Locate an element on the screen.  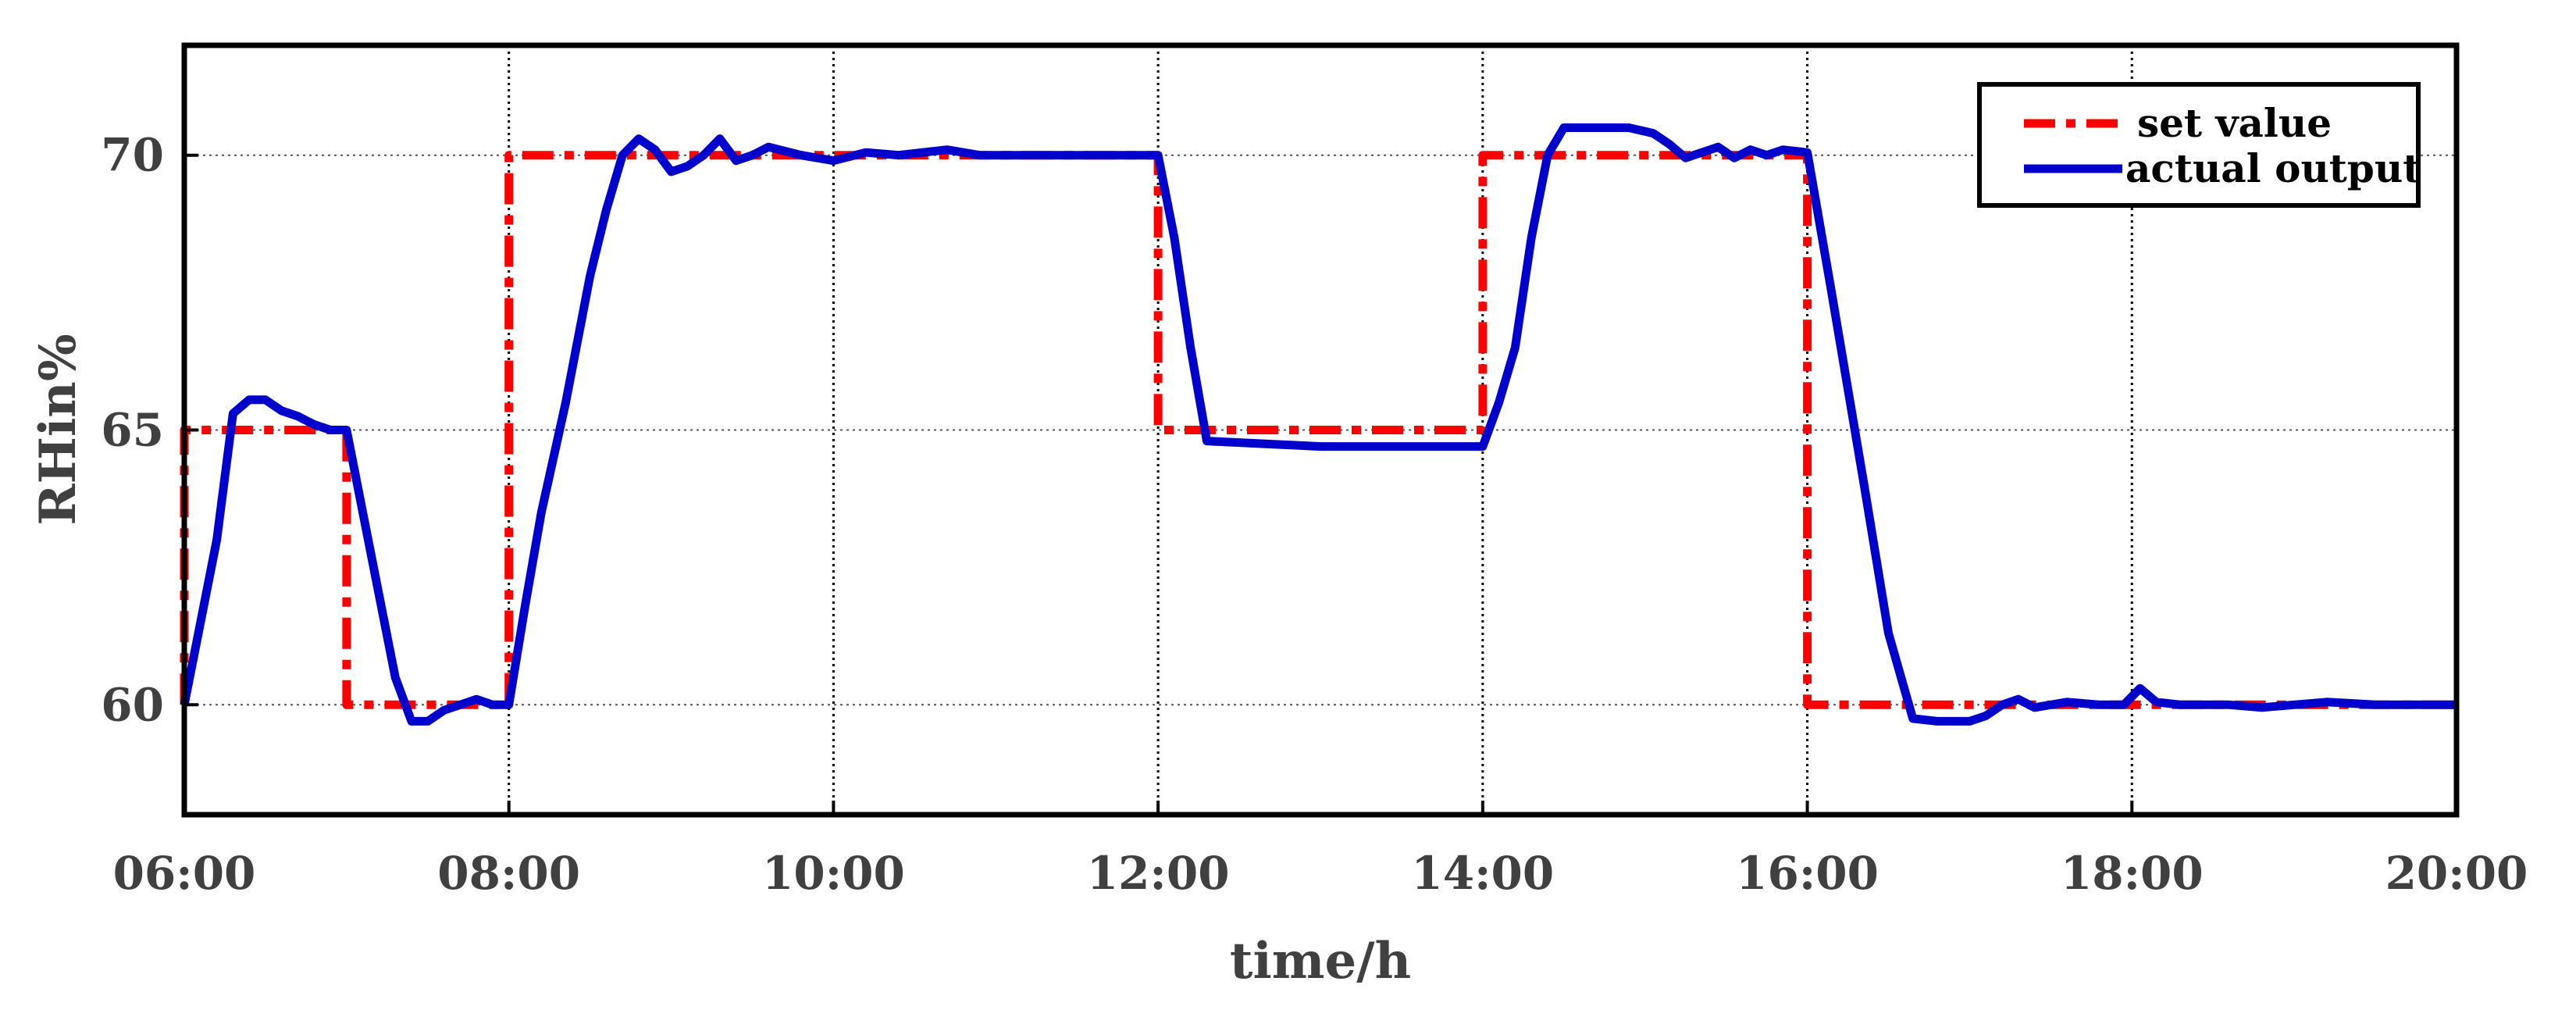
y-axis-label: RHin% is located at coordinates (58, 429).